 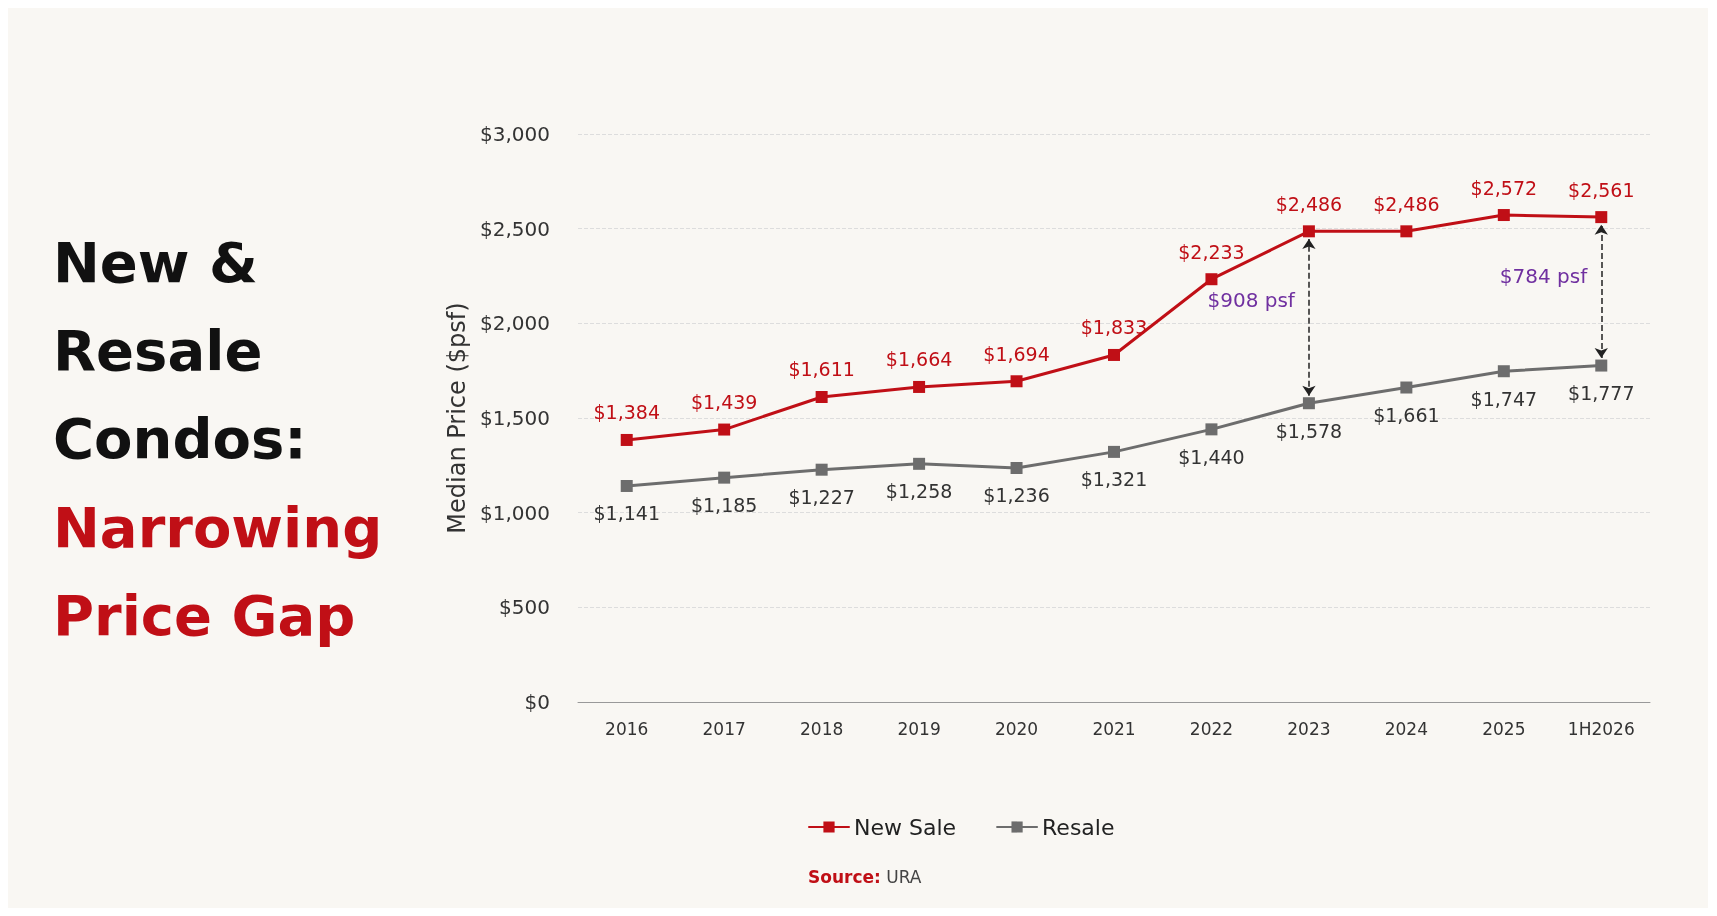 What do you see at coordinates (822, 728) in the screenshot?
I see `x-tick-label: 2018` at bounding box center [822, 728].